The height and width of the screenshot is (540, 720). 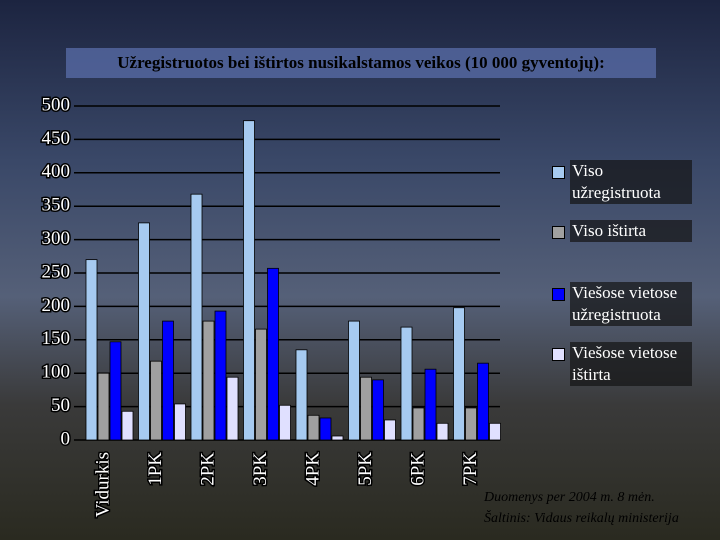 What do you see at coordinates (417, 469) in the screenshot?
I see `x-tick-label: 6PK` at bounding box center [417, 469].